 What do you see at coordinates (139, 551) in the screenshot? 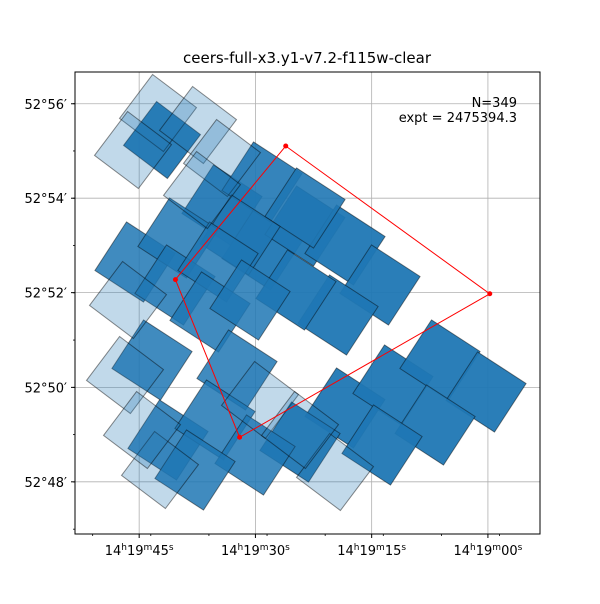
I see `x-tick-label: 14h19m45s` at bounding box center [139, 551].